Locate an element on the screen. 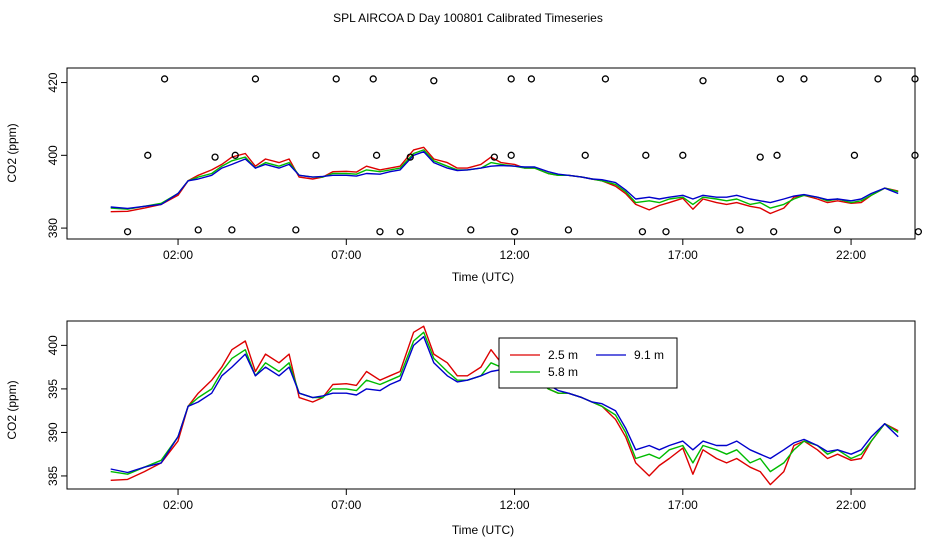 This screenshot has width=936, height=540. legend: 2.5 m 9.1 m 5.8 m is located at coordinates (588, 363).